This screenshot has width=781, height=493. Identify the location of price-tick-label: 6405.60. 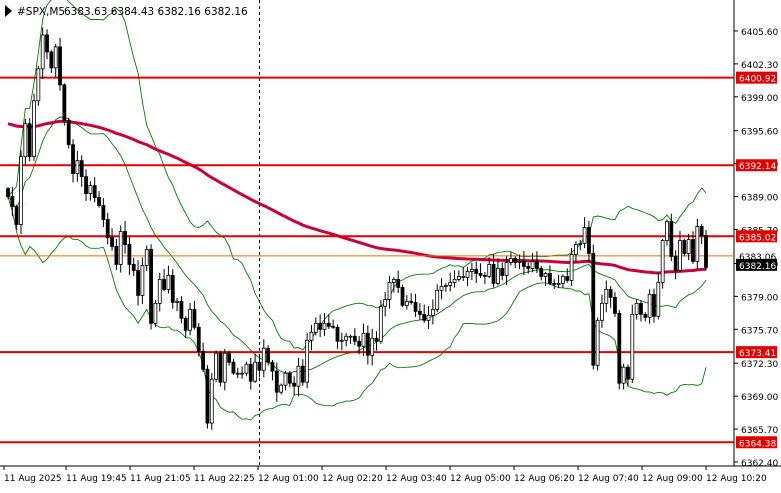
(759, 33).